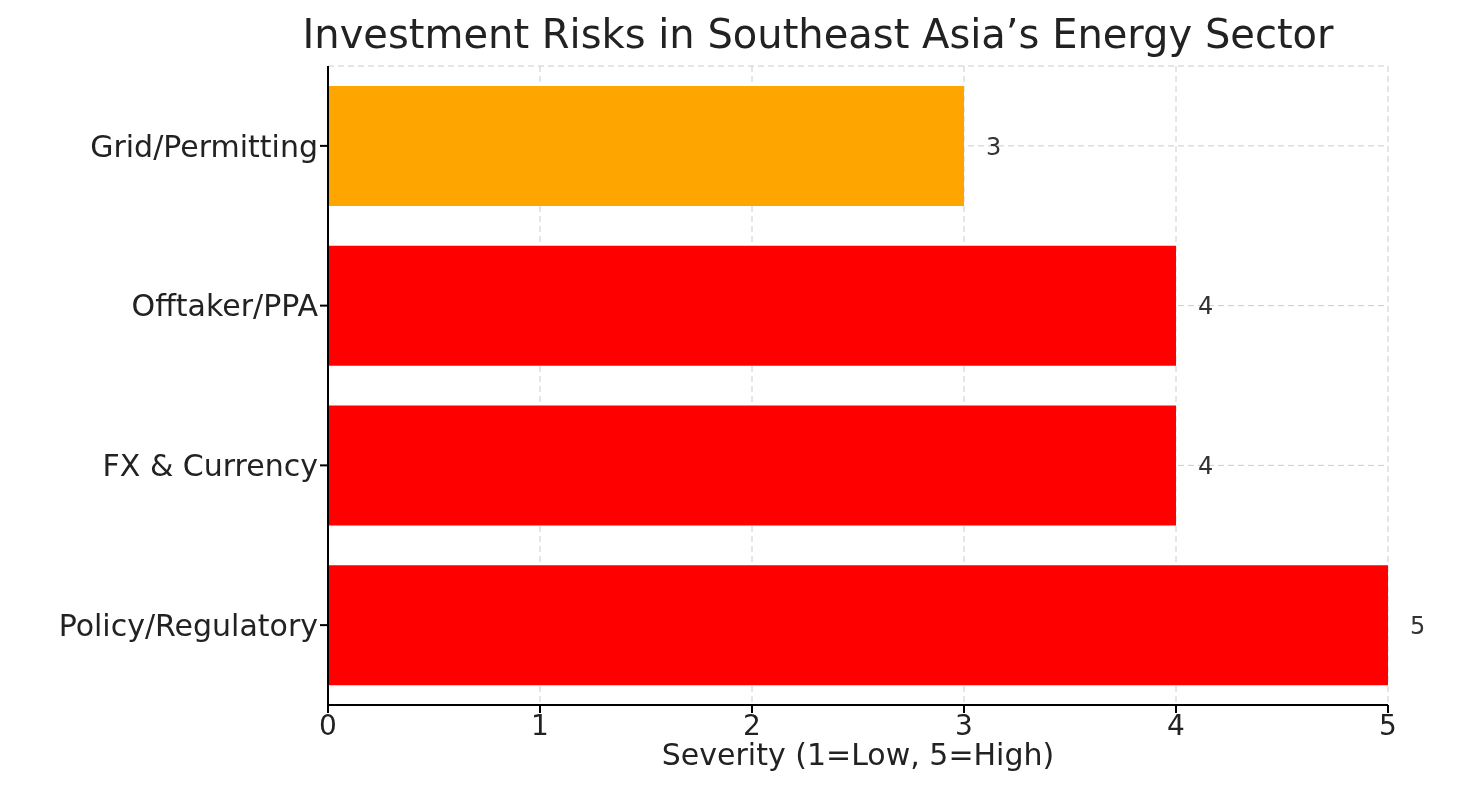 This screenshot has width=1469, height=785. Describe the element at coordinates (818, 34) in the screenshot. I see `chart-title: Investment Risks in Southeast Asia’s Energy Sector` at that location.